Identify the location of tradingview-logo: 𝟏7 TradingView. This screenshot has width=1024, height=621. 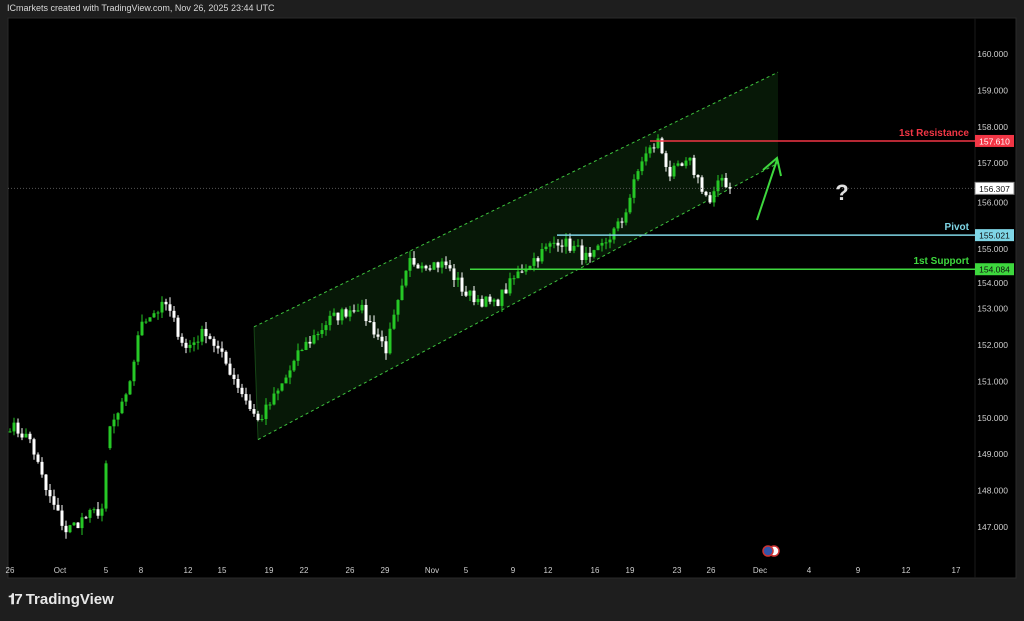
(61, 599).